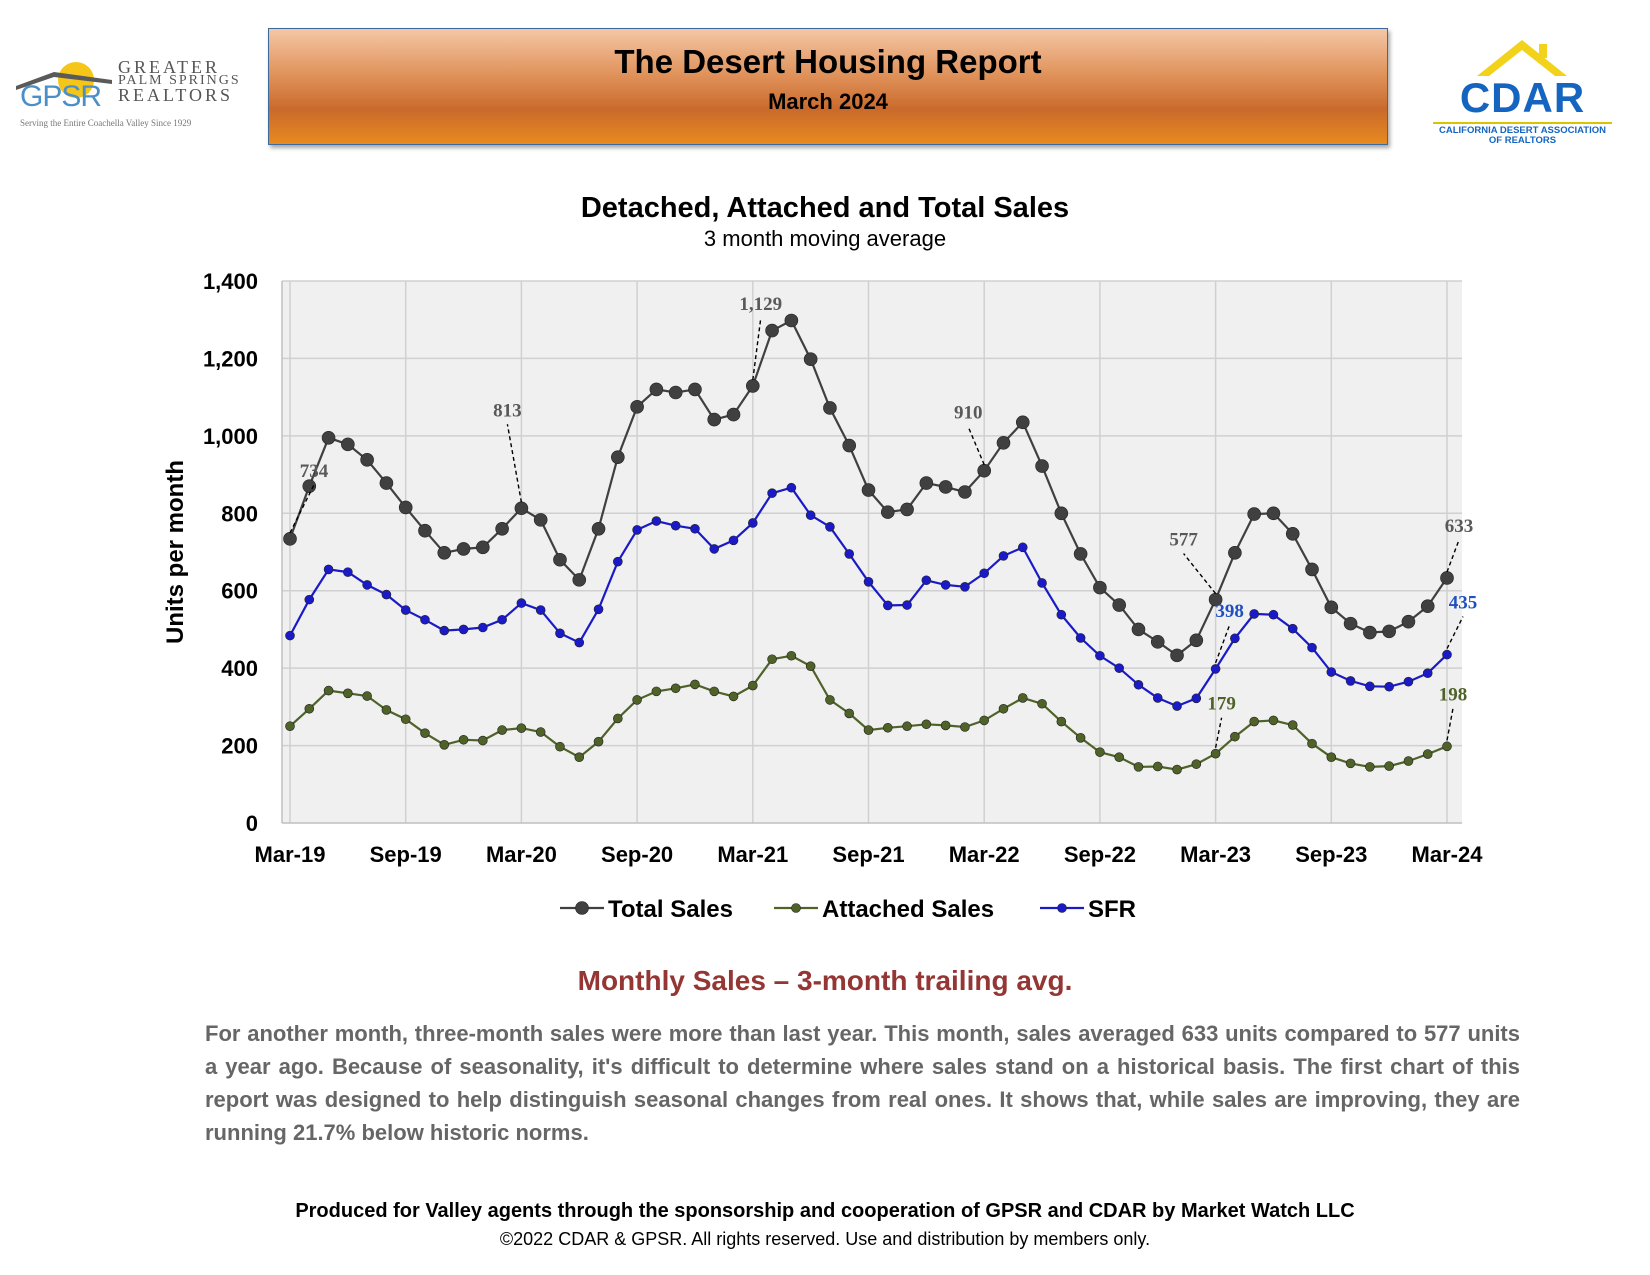  What do you see at coordinates (1459, 526) in the screenshot?
I see `data-label: 633` at bounding box center [1459, 526].